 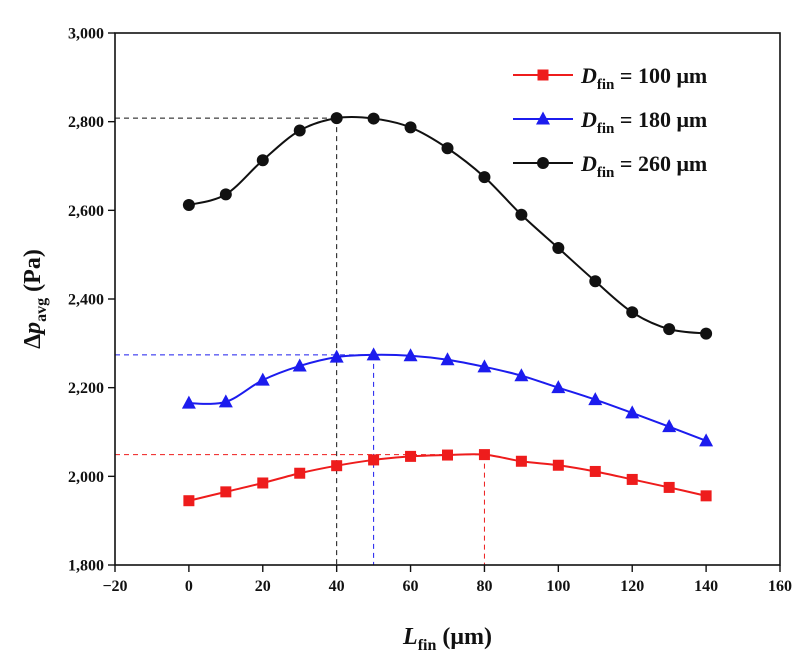 I want to click on series-line, so click(x=447, y=397).